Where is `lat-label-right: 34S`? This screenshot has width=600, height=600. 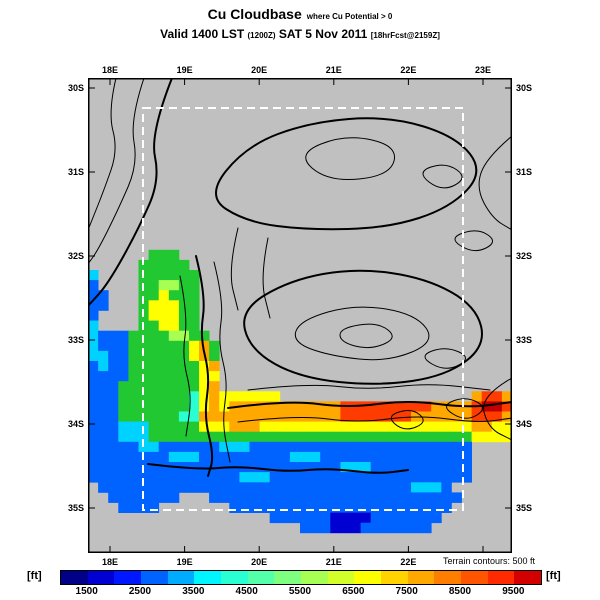 lat-label-right: 34S is located at coordinates (524, 424).